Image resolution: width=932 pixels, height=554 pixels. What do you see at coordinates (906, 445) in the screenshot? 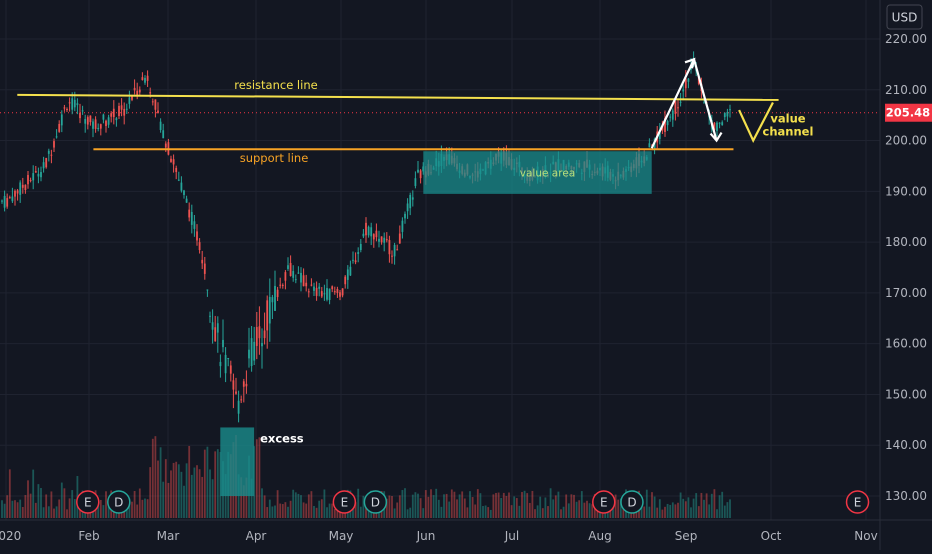
I see `y-tick-label: 140.00` at bounding box center [906, 445].